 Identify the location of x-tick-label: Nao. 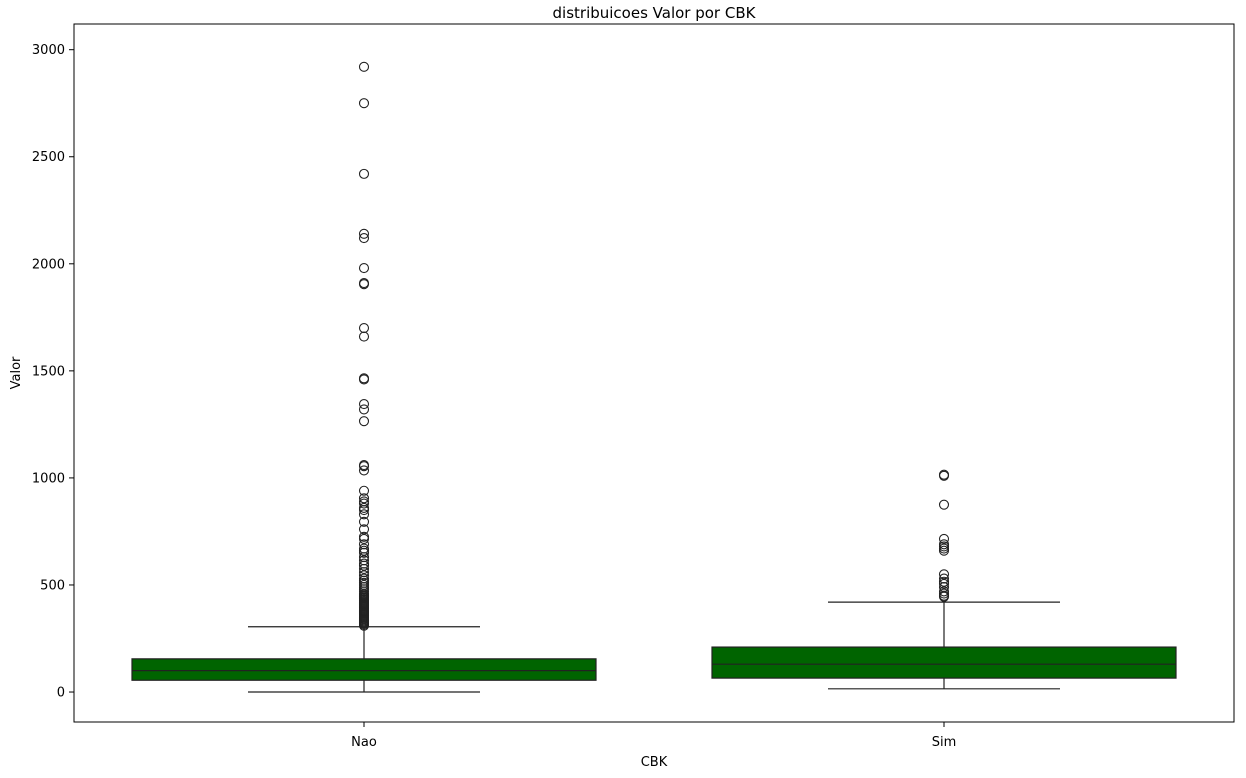
(364, 742).